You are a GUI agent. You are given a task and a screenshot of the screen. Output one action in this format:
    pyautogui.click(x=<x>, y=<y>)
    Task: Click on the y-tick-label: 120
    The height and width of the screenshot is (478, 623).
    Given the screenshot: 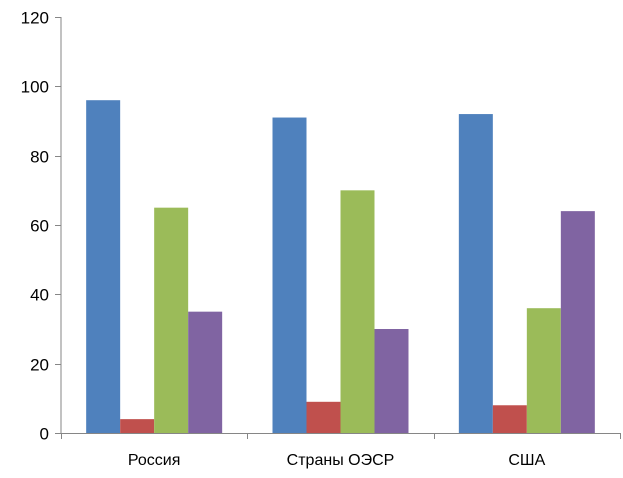 What is the action you would take?
    pyautogui.click(x=35, y=18)
    